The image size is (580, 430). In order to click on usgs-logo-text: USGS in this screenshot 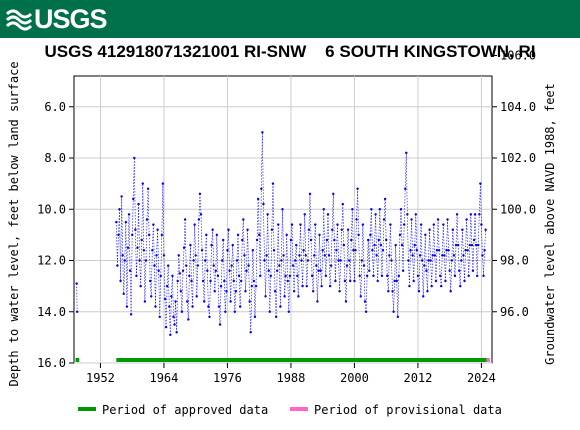, I will do `click(71, 19)`.